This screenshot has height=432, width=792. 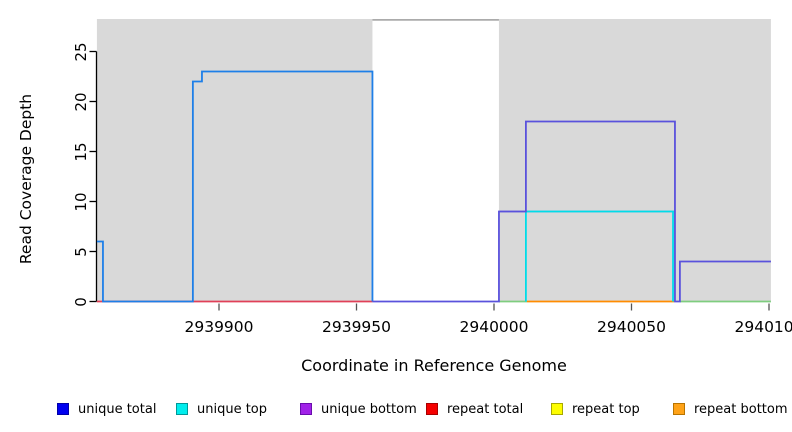 What do you see at coordinates (232, 409) in the screenshot?
I see `legend-label: unique top` at bounding box center [232, 409].